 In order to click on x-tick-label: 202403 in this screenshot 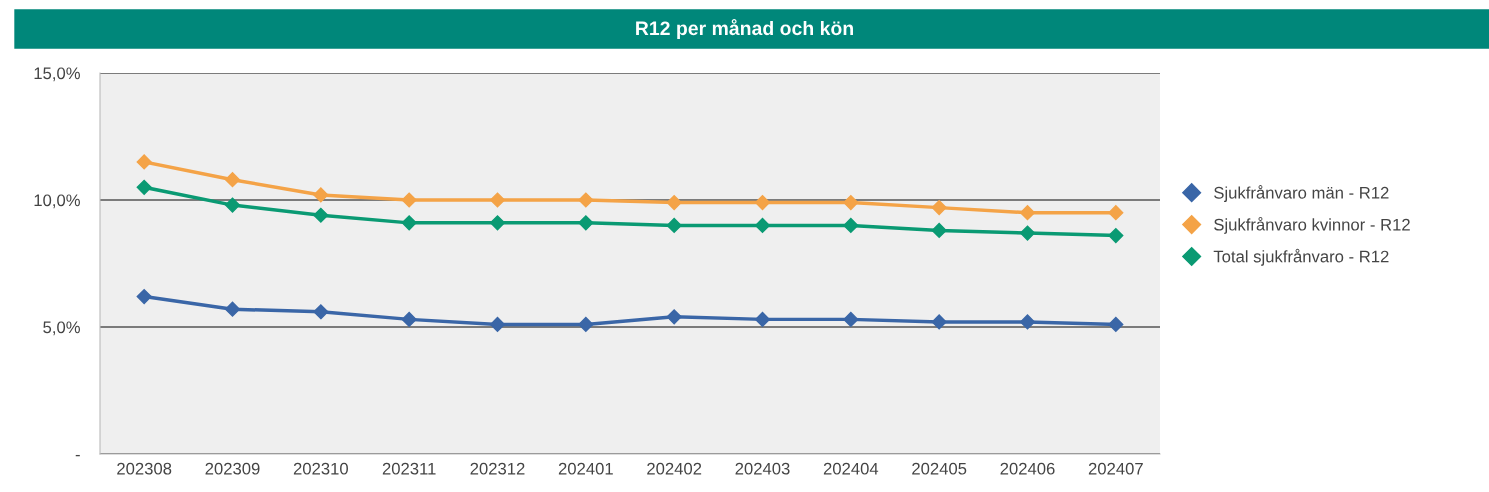, I will do `click(762, 468)`.